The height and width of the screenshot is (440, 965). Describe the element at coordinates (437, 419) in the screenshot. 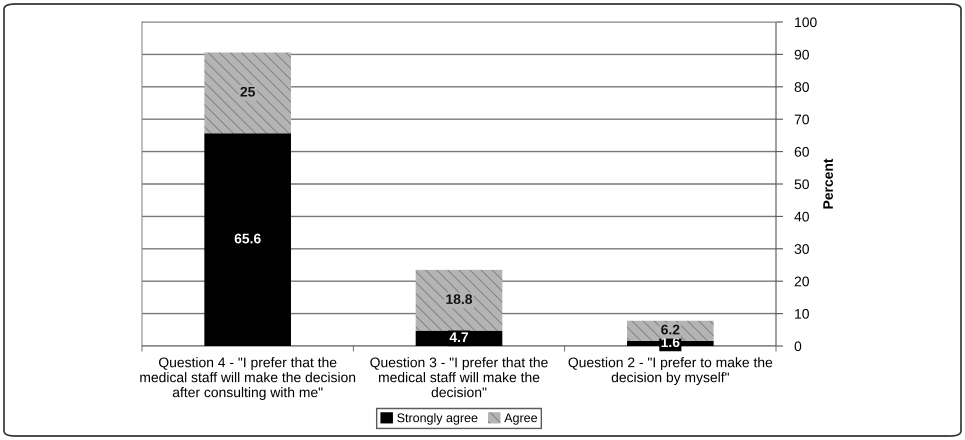

I see `legend-label: Strongly agree` at that location.